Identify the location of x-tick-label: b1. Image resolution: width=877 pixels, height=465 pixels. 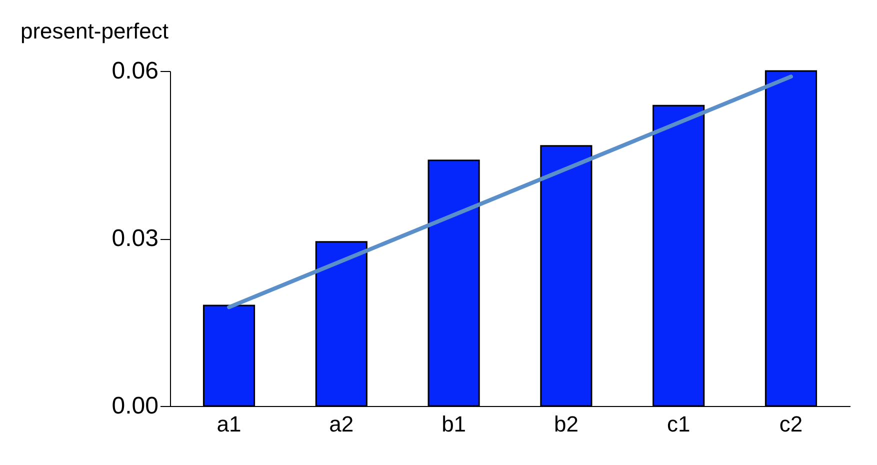
(454, 424).